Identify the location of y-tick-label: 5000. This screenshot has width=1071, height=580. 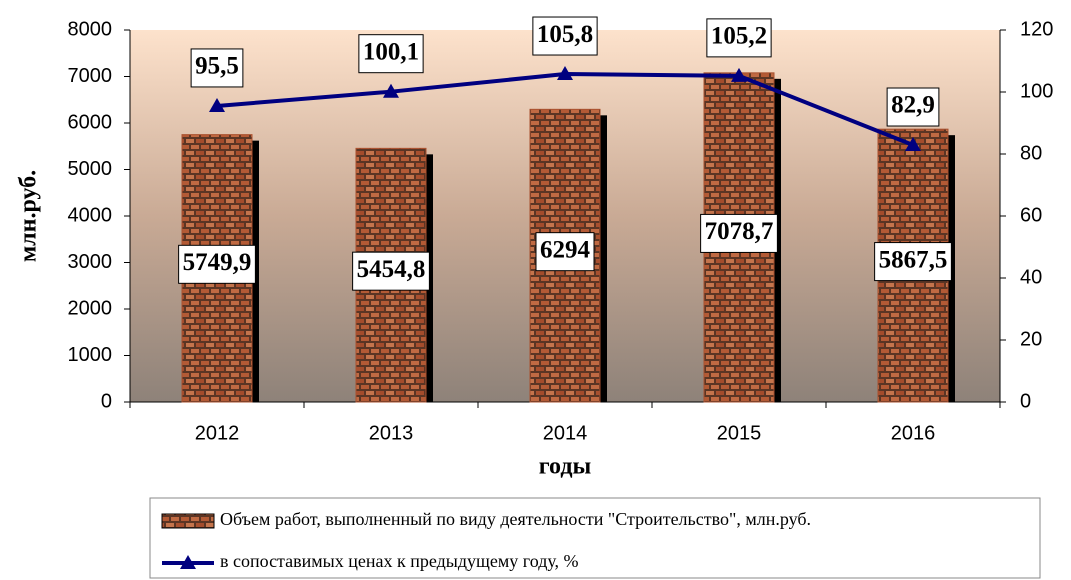
(90, 169).